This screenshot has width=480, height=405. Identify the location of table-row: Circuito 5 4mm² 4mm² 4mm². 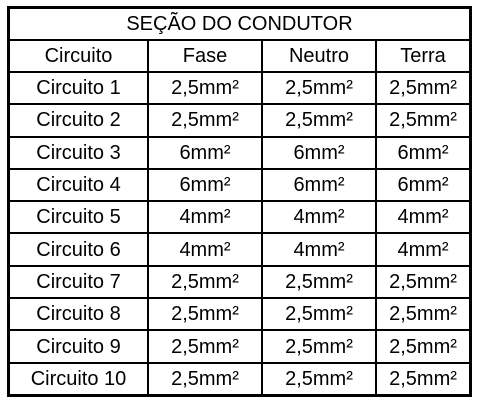
(240, 217).